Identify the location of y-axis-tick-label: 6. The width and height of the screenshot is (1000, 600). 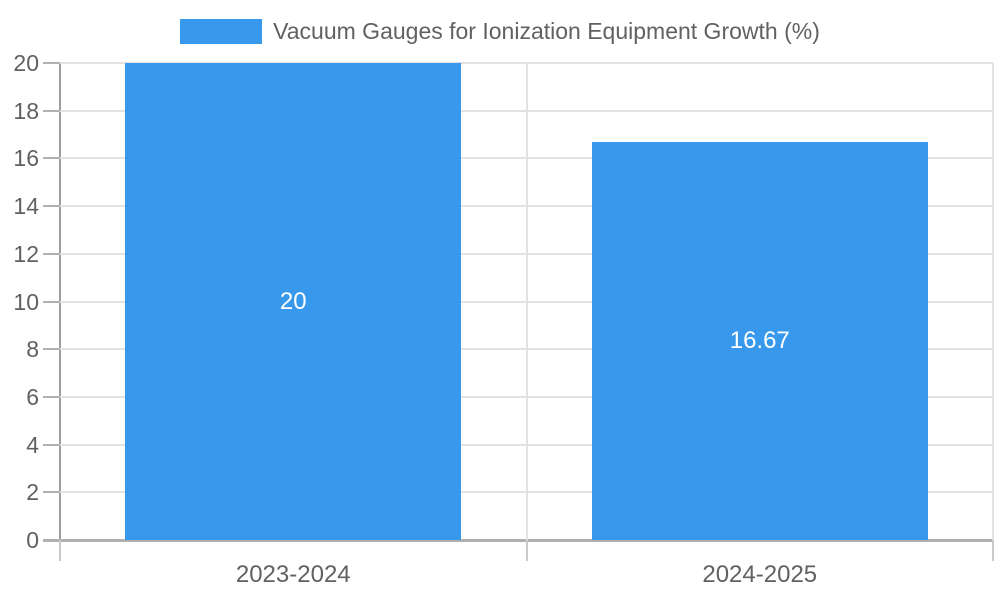
(32, 396).